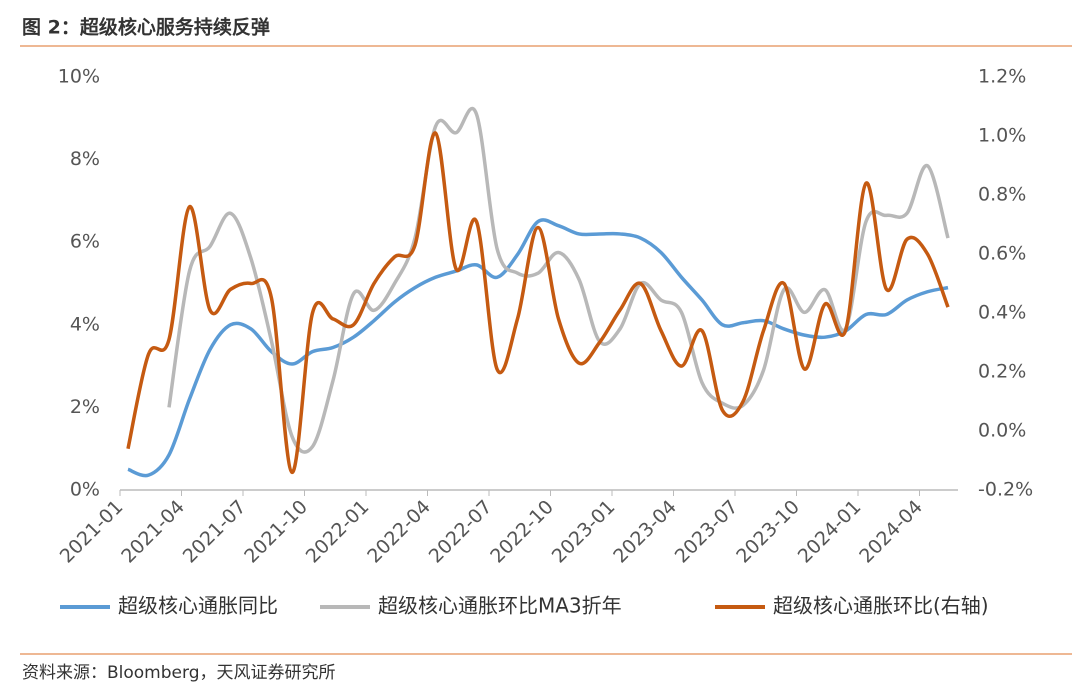  What do you see at coordinates (1002, 372) in the screenshot?
I see `y2-tick-label: 0.2%` at bounding box center [1002, 372].